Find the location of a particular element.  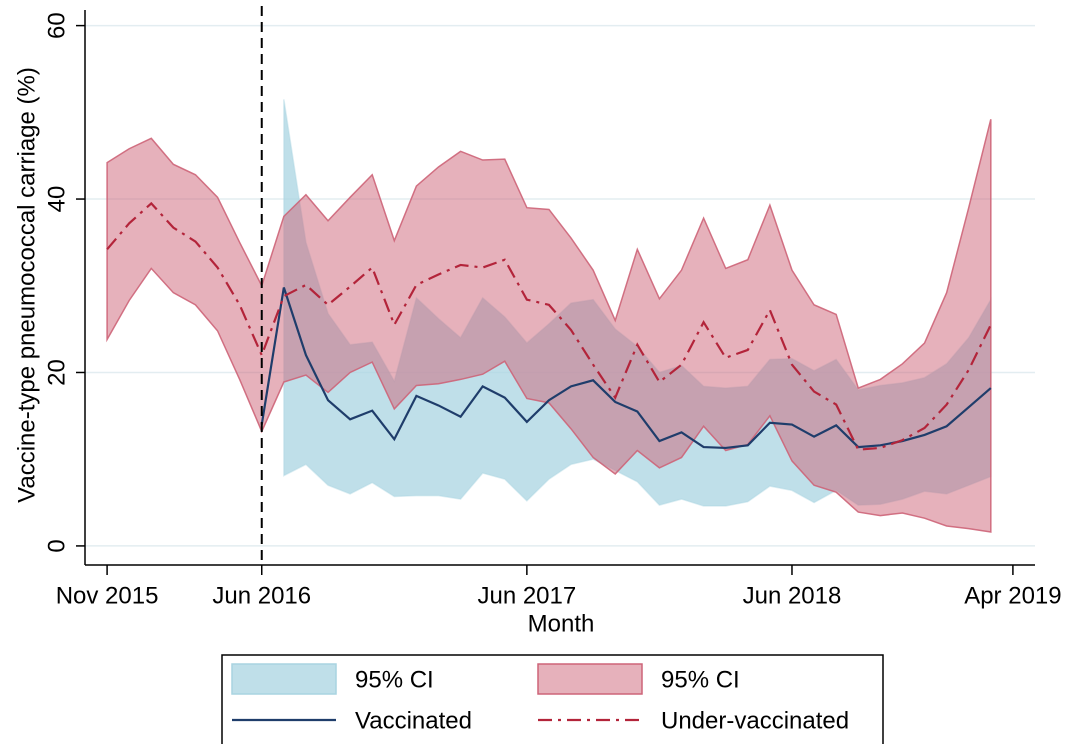

series-line is located at coordinates (626, 368).